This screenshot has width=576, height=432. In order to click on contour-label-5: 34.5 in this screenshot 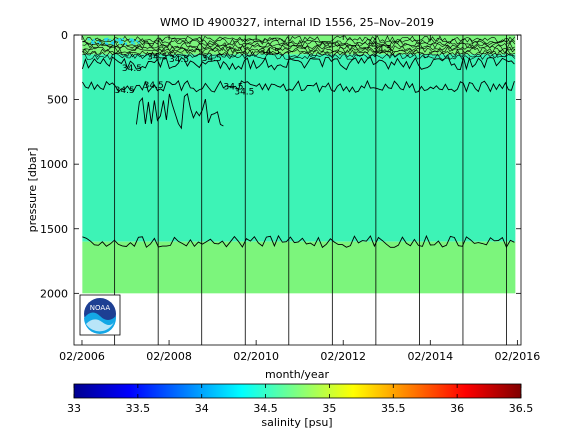, I will do `click(382, 50)`.